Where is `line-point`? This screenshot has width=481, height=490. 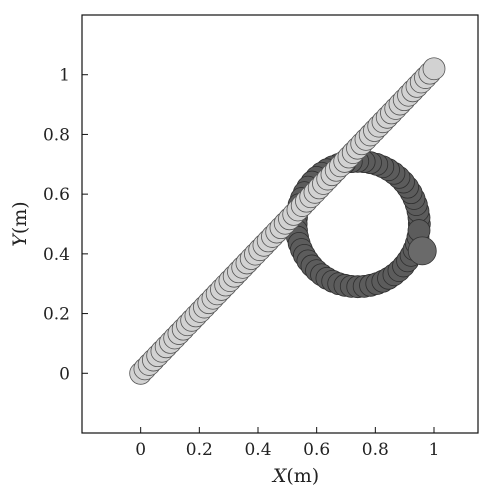
line-point is located at coordinates (434, 69).